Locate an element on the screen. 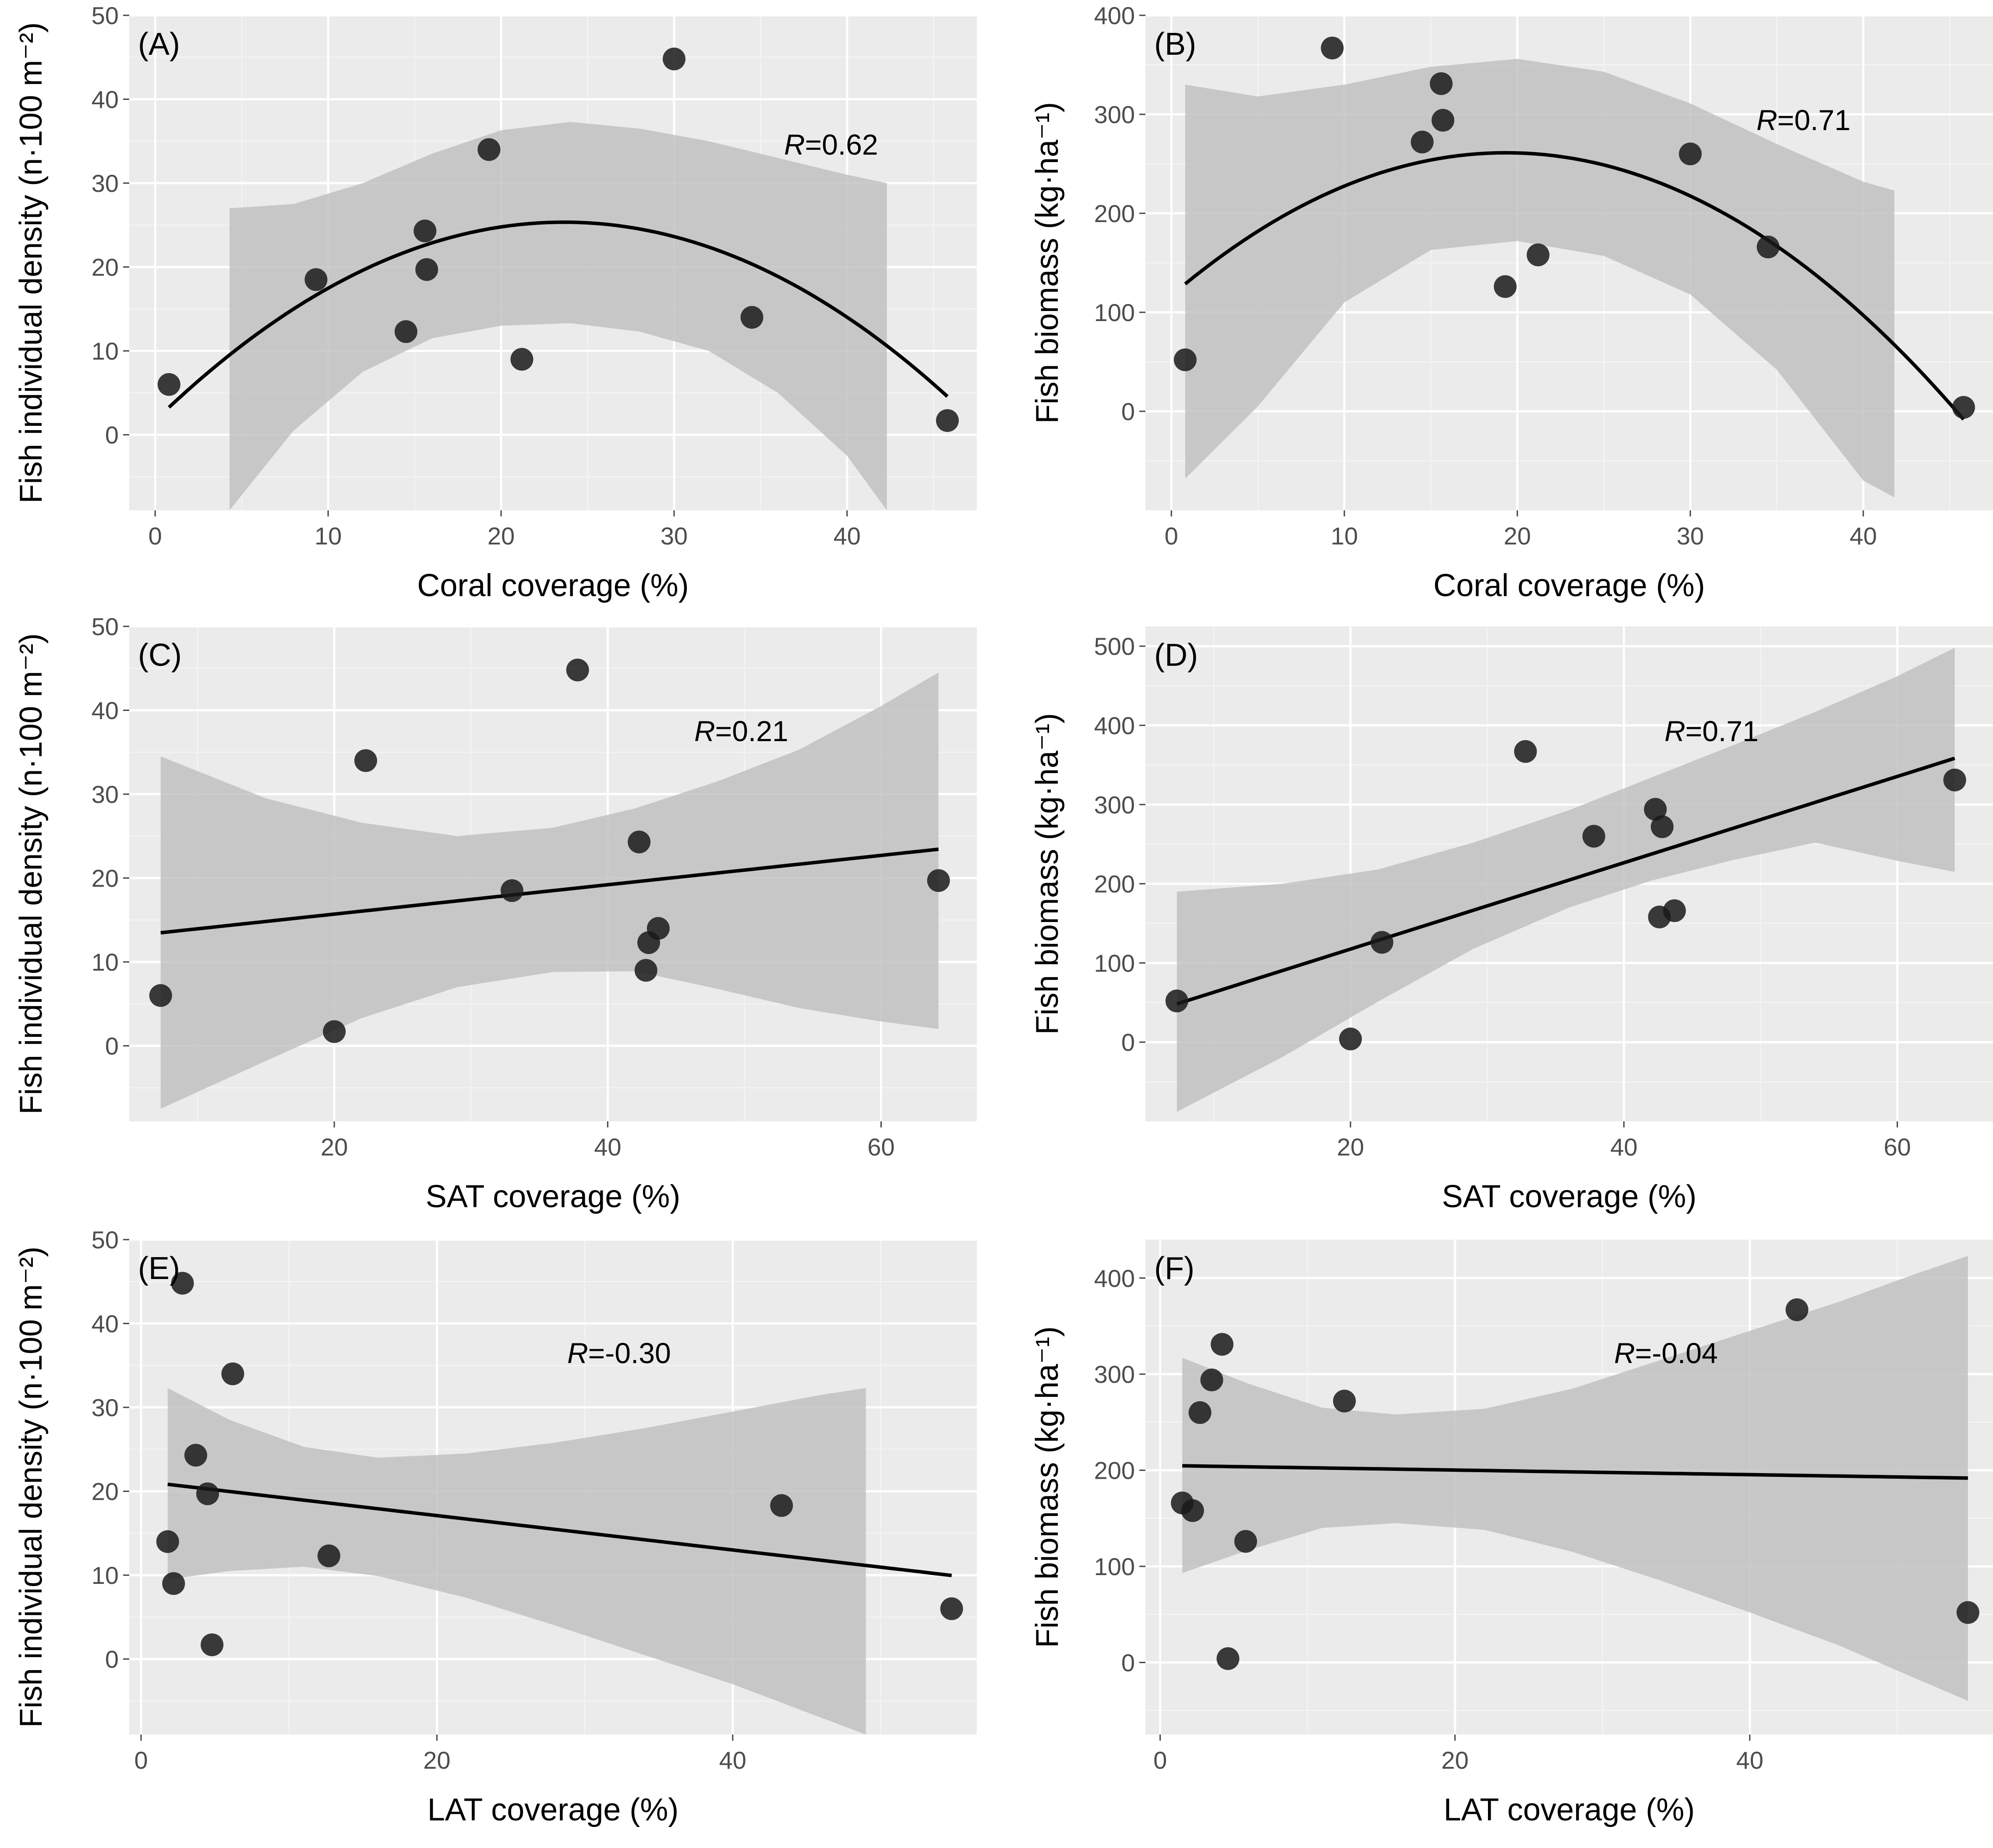  y-tick-label: 500 is located at coordinates (1114, 646).